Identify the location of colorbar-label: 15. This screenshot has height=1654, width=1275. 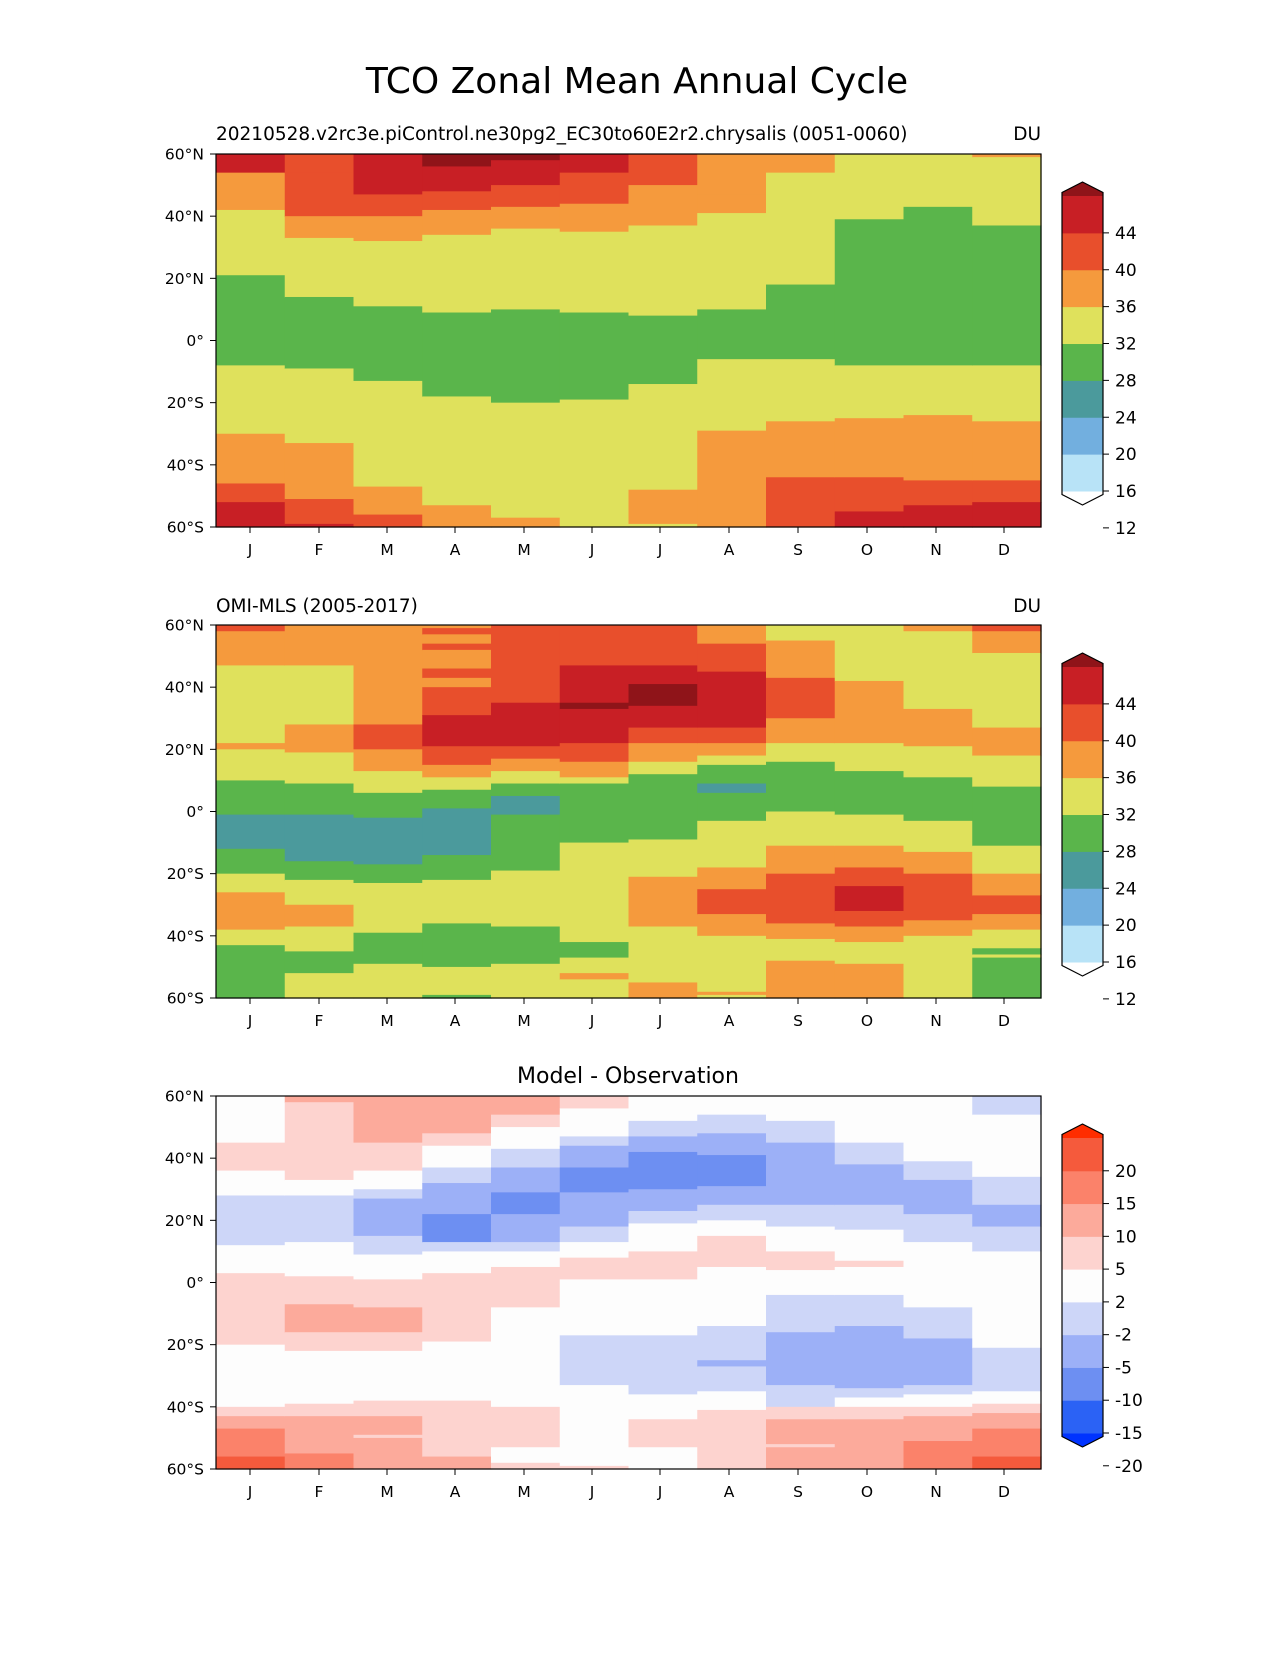
(1126, 1205).